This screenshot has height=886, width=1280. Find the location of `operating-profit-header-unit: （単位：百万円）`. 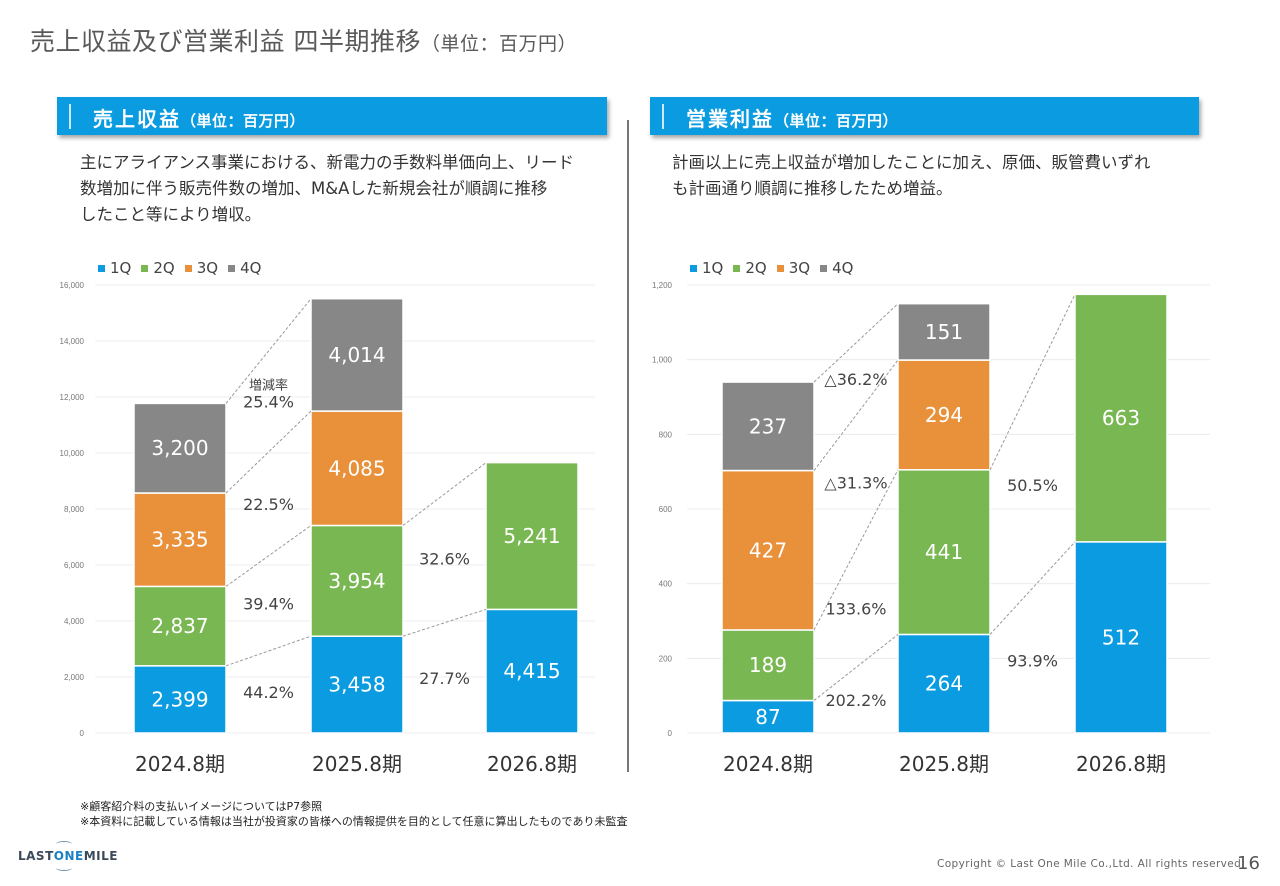

operating-profit-header-unit: （単位：百万円） is located at coordinates (836, 121).